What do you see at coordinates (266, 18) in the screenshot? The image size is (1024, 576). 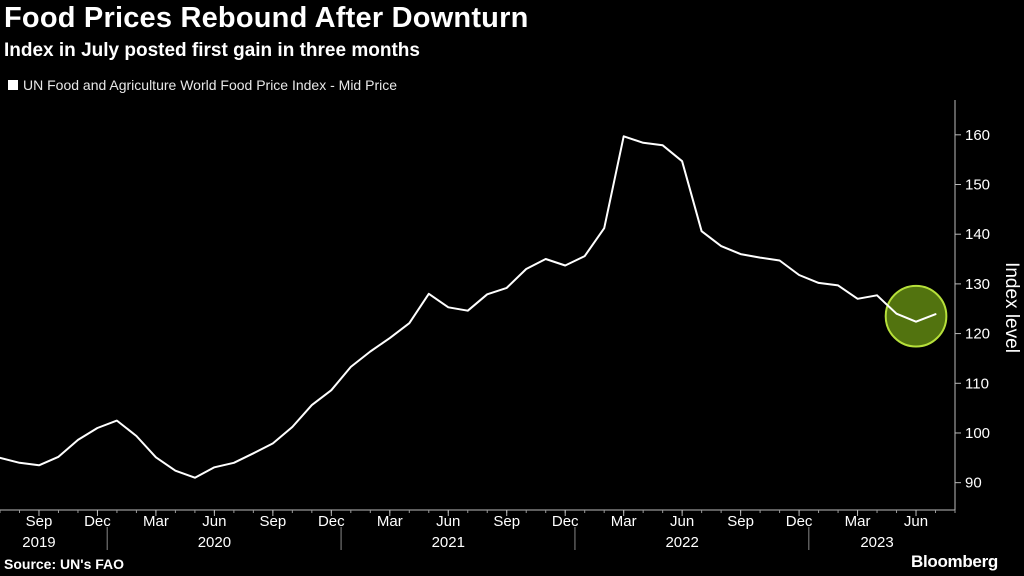 I see `chart-title: Food Prices Rebound After Downturn` at bounding box center [266, 18].